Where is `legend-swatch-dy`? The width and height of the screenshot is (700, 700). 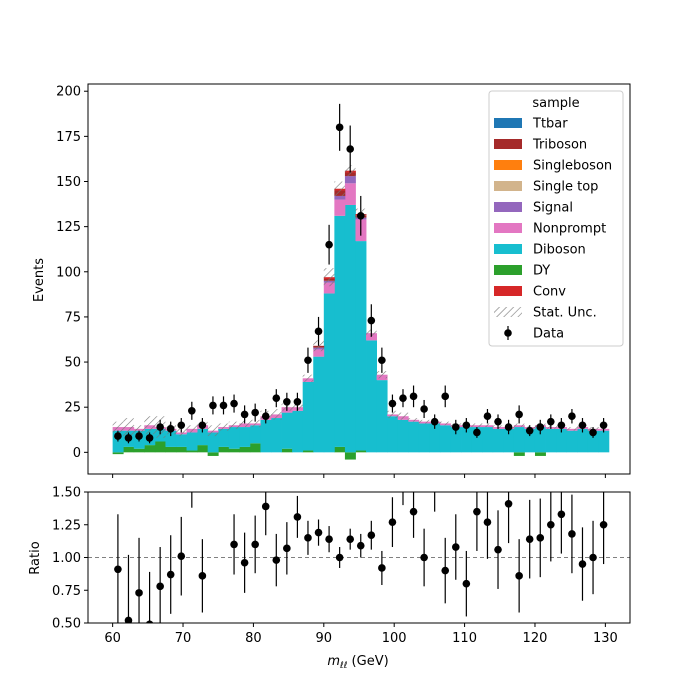
legend-swatch-dy is located at coordinates (508, 270).